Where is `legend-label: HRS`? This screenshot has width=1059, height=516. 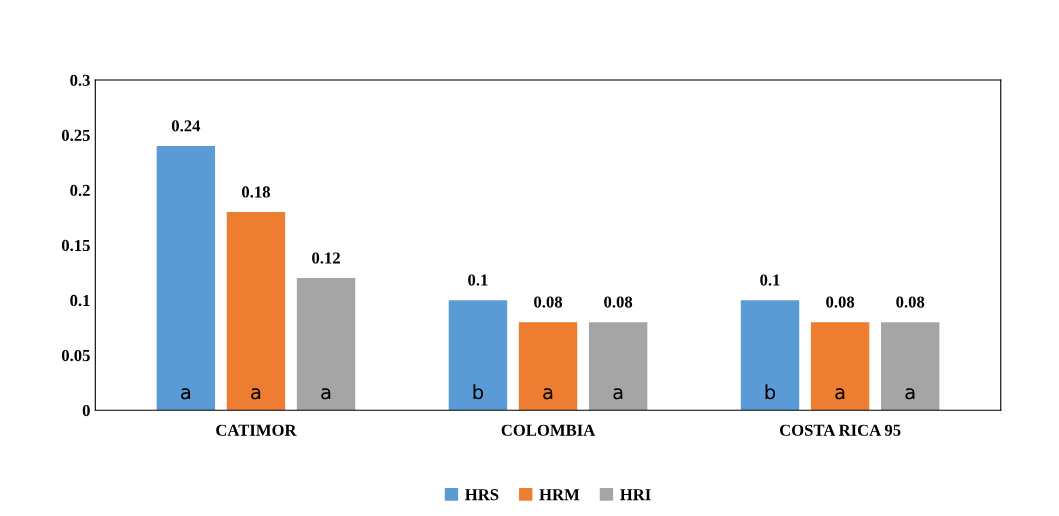 legend-label: HRS is located at coordinates (482, 495).